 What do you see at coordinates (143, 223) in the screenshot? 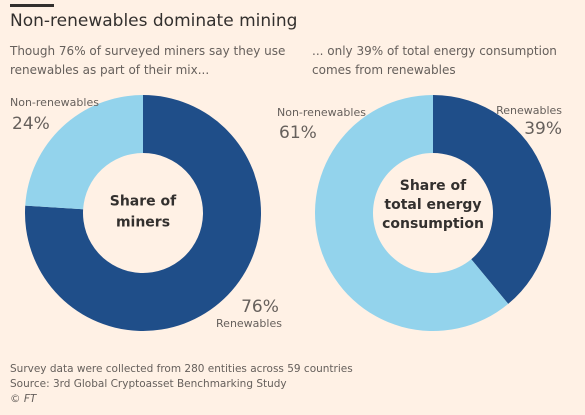
I see `center-label: miners` at bounding box center [143, 223].